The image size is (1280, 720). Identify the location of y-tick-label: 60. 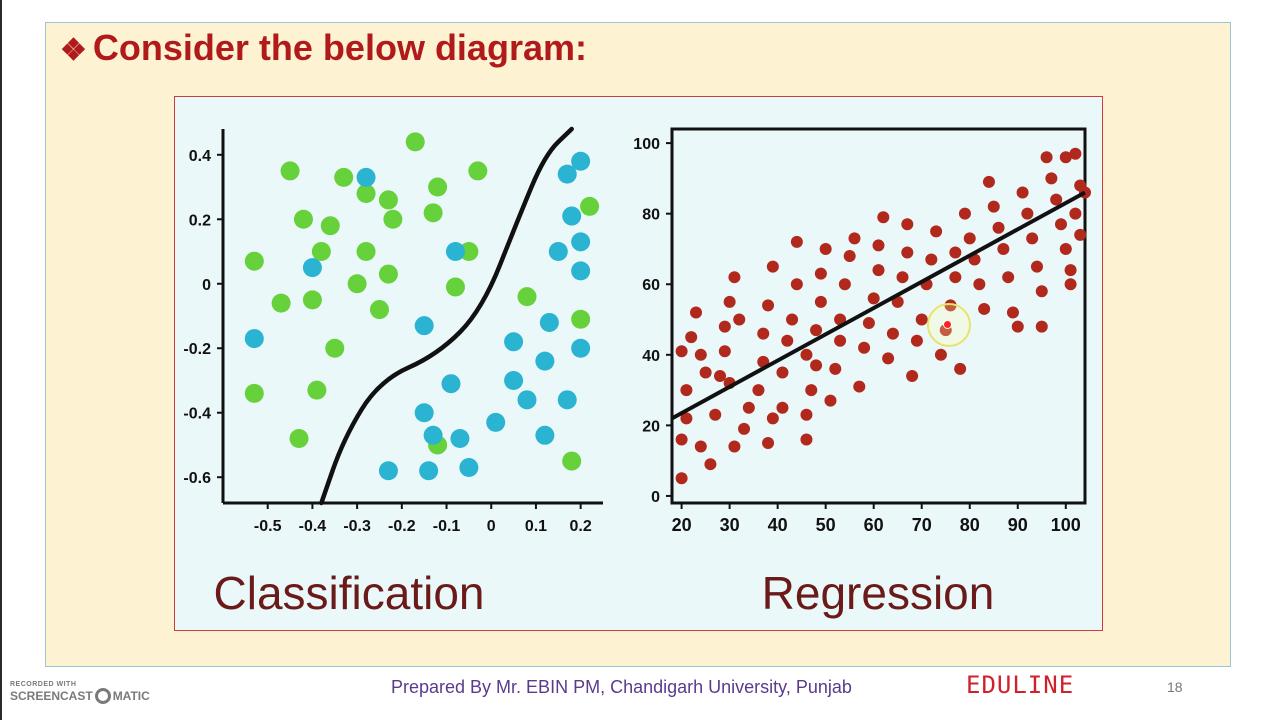
(651, 285).